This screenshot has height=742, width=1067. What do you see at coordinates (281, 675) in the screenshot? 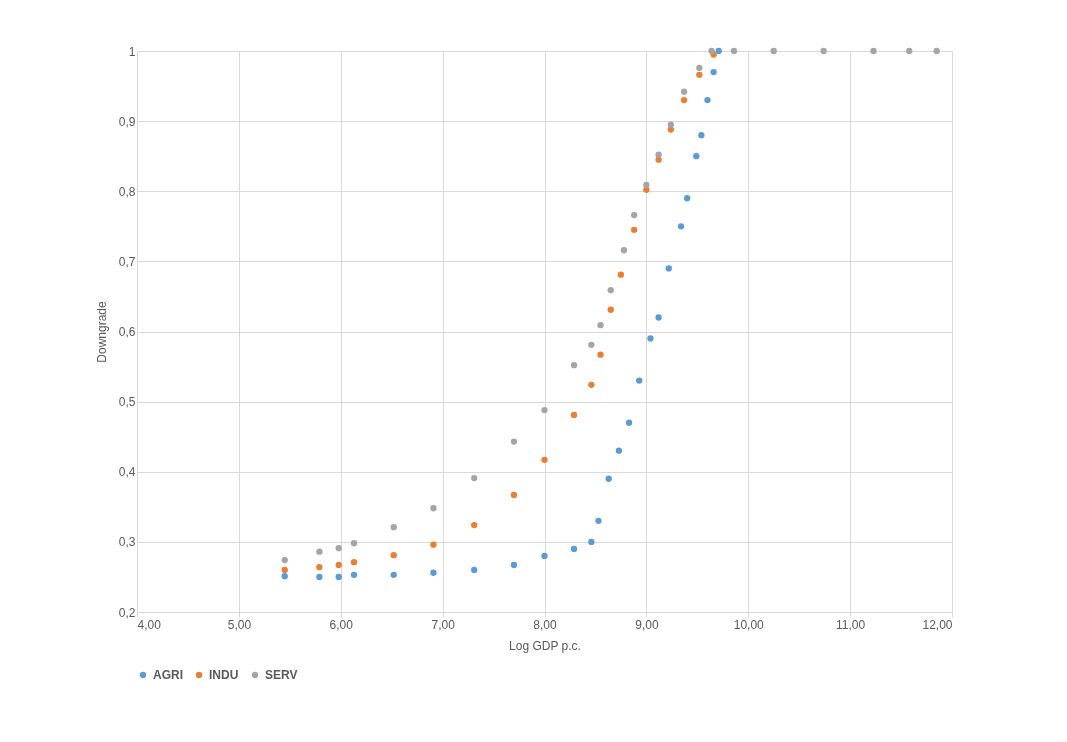
I see `legend-label: SERV` at bounding box center [281, 675].